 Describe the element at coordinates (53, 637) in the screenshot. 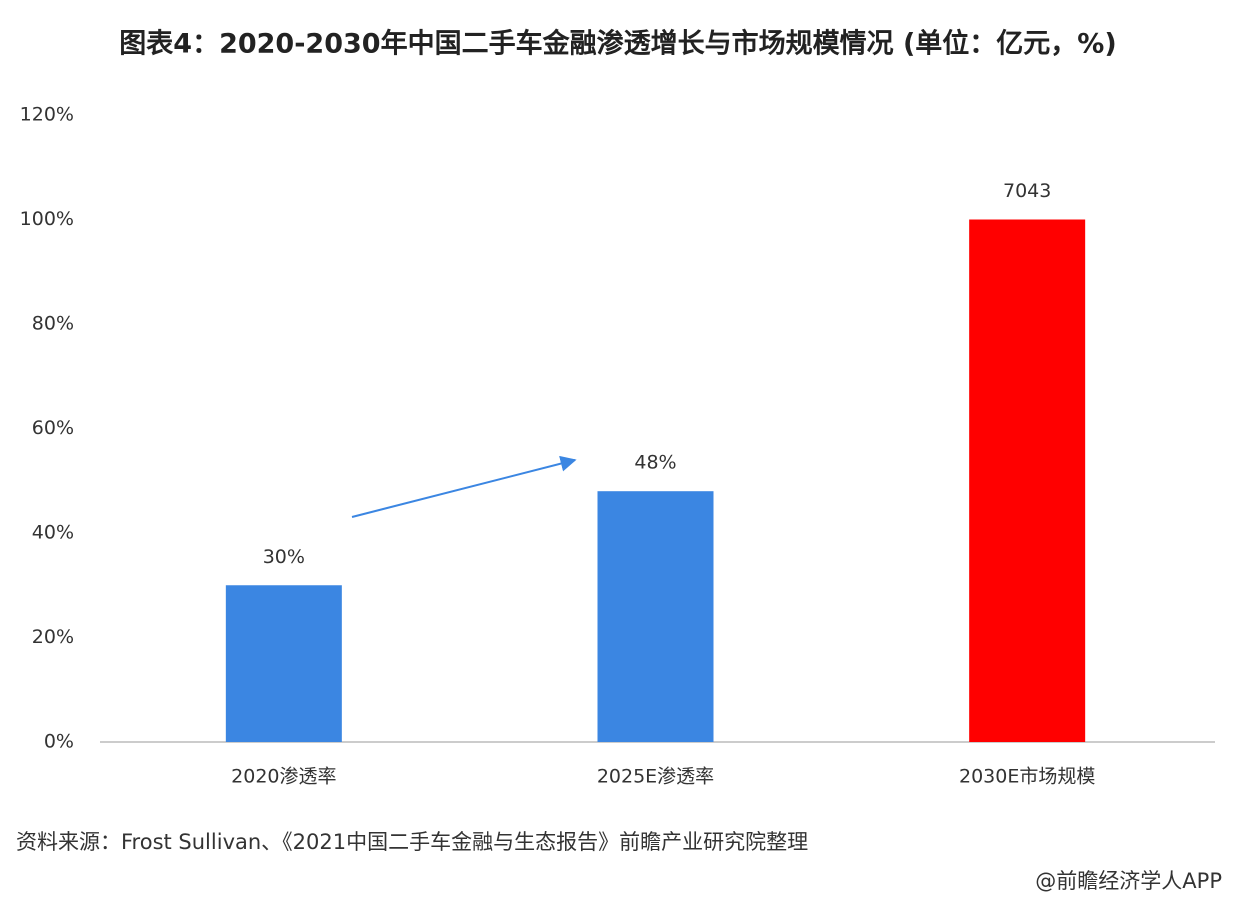

I see `y-tick-label: 20%` at that location.